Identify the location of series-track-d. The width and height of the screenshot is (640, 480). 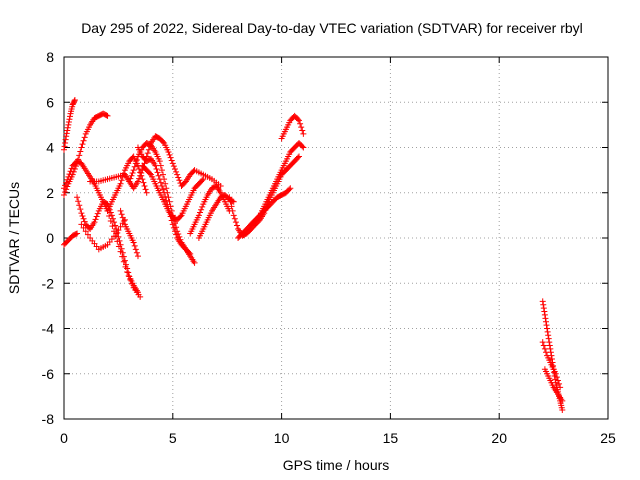
(71, 239).